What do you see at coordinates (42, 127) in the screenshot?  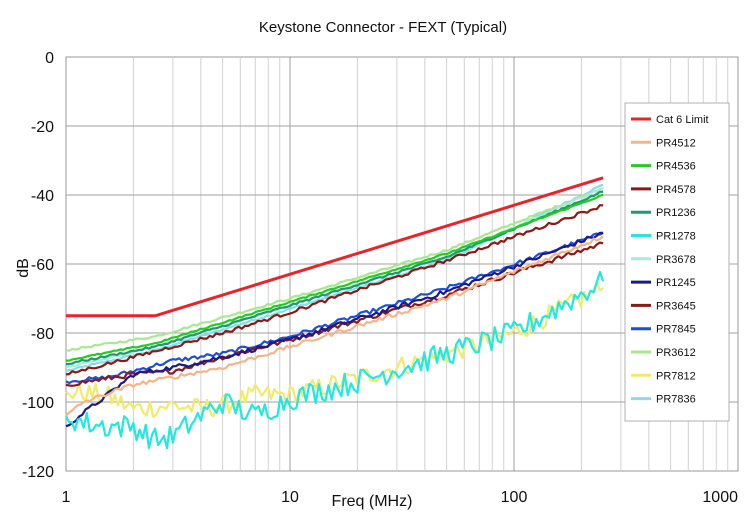 I see `y-tick-label: -20` at bounding box center [42, 127].